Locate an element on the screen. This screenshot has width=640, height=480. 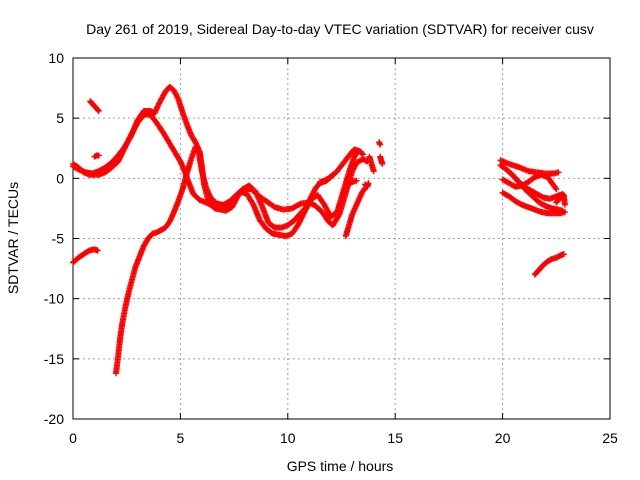
y-tick-label: -5 is located at coordinates (58, 239).